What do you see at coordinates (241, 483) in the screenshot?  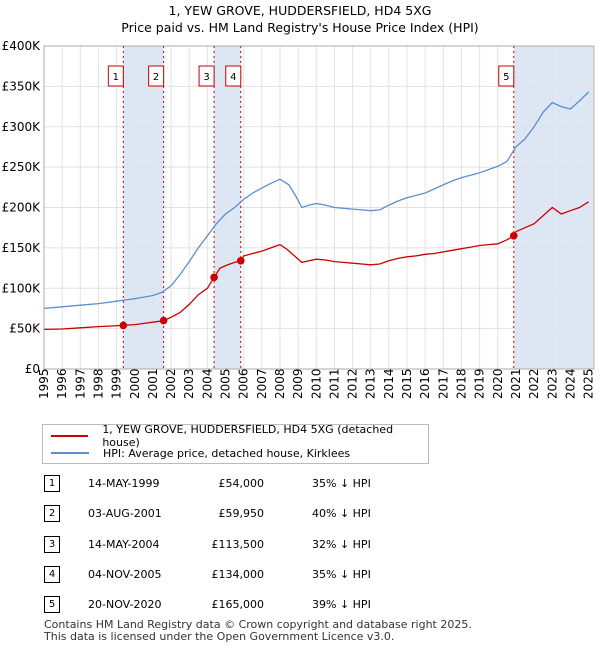 I see `transaction-price: £54,000` at bounding box center [241, 483].